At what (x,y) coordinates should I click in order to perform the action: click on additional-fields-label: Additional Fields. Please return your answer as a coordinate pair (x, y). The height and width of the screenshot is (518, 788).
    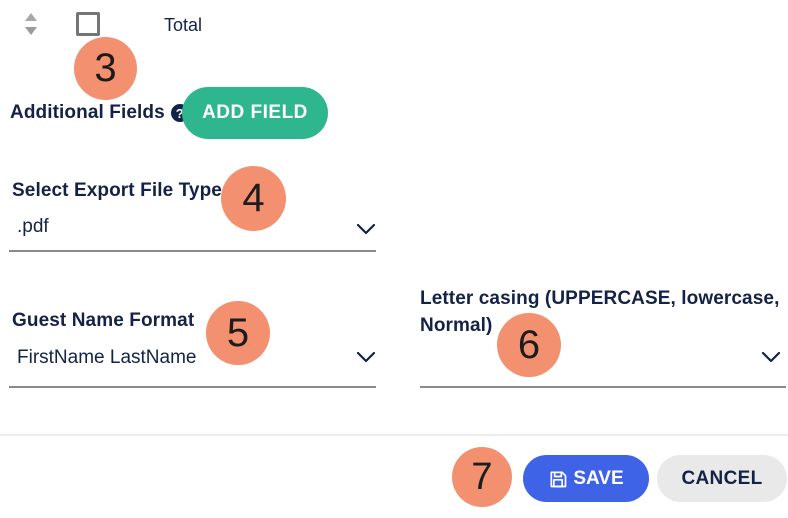
    Looking at the image, I should click on (87, 112).